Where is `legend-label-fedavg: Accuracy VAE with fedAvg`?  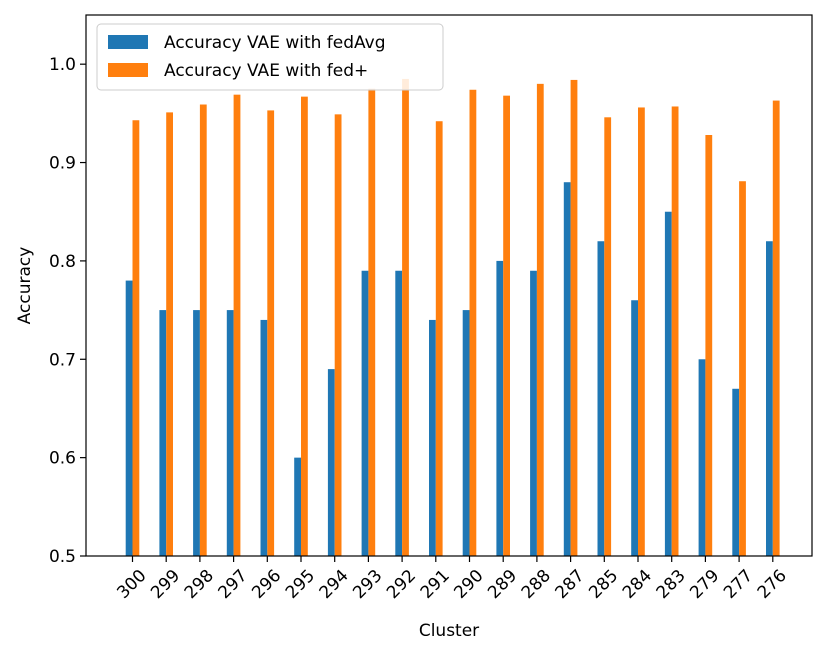
legend-label-fedavg: Accuracy VAE with fedAvg is located at coordinates (275, 43).